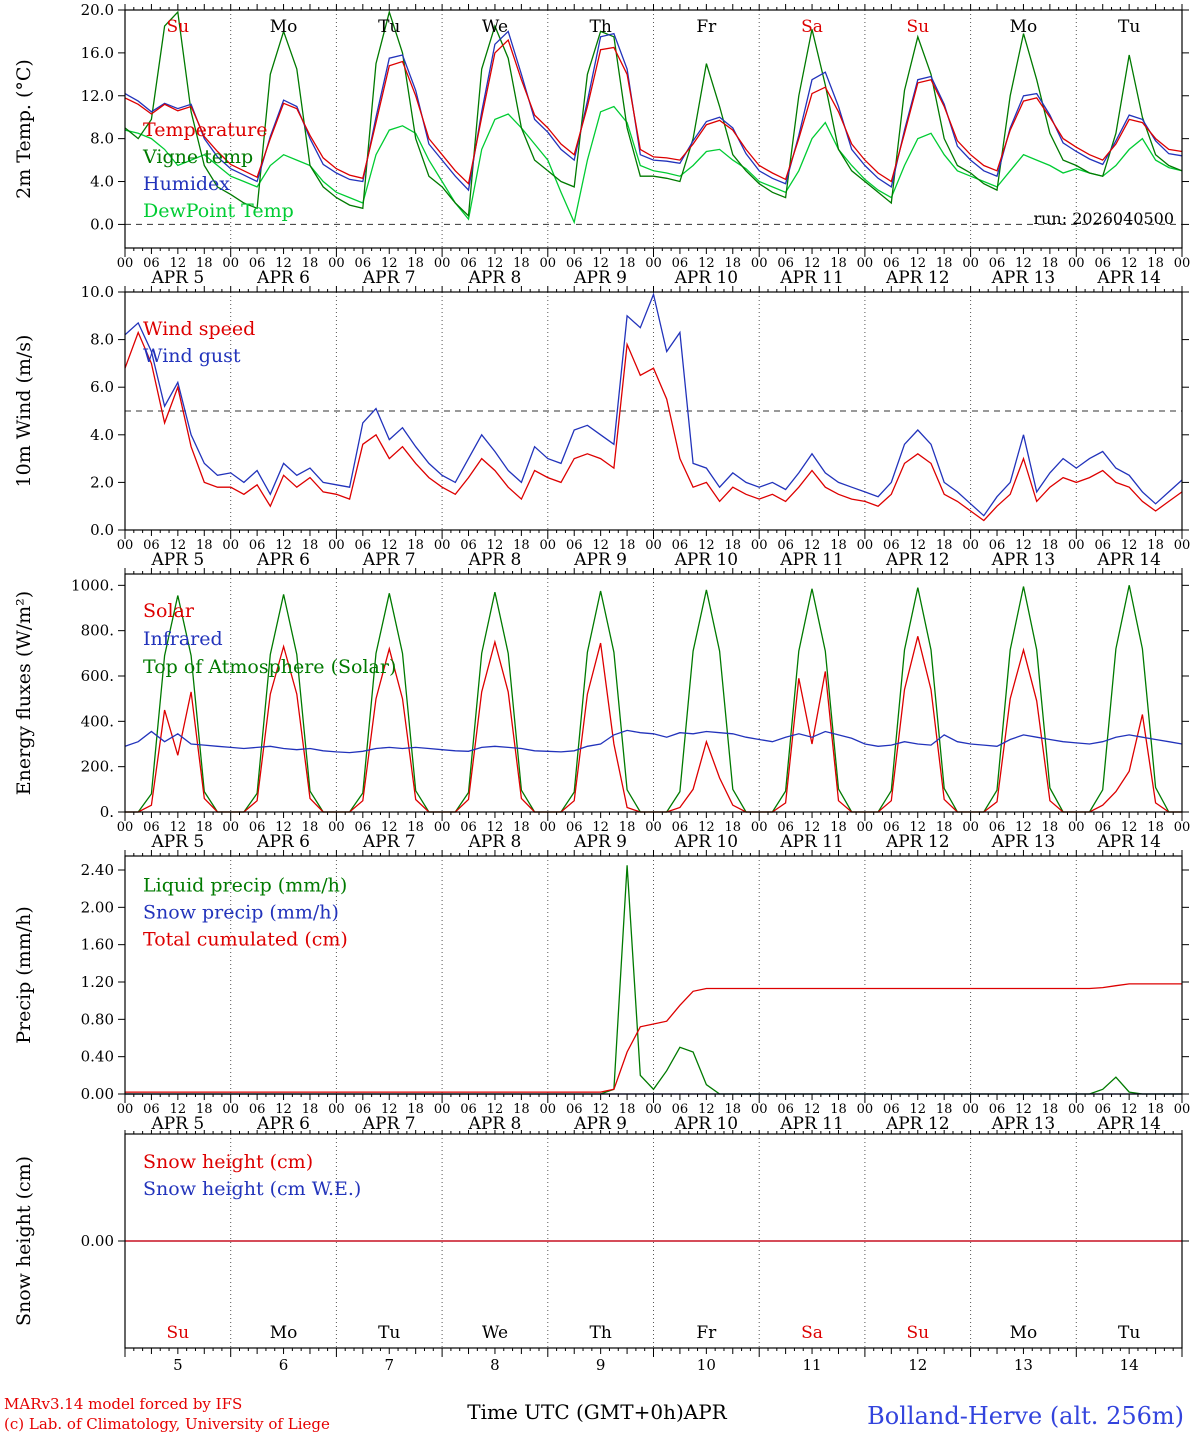 The width and height of the screenshot is (1194, 1440). I want to click on weekday-label: Tu, so click(389, 27).